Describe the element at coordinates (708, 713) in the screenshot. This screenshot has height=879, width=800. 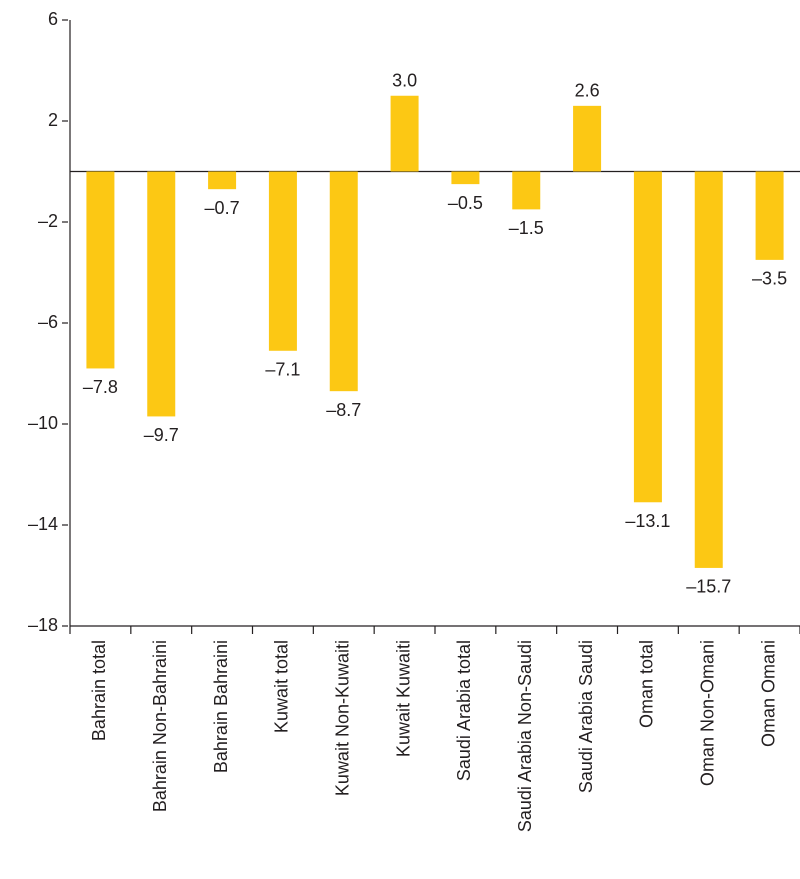
I see `x-tick-label: Oman Non-Omani` at that location.